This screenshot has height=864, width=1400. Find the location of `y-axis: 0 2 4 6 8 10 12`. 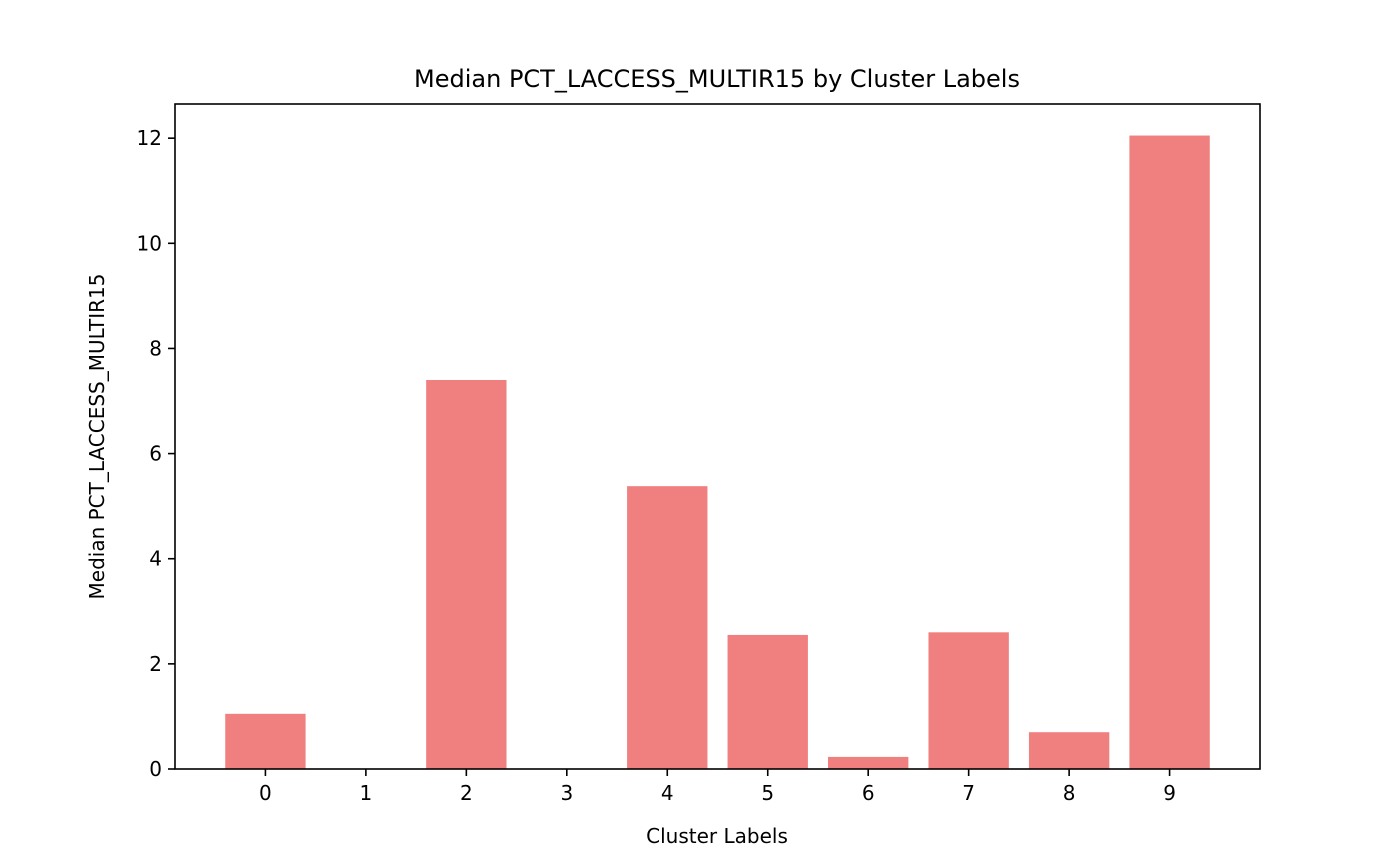

y-axis: 0 2 4 6 8 10 12 is located at coordinates (156, 453).